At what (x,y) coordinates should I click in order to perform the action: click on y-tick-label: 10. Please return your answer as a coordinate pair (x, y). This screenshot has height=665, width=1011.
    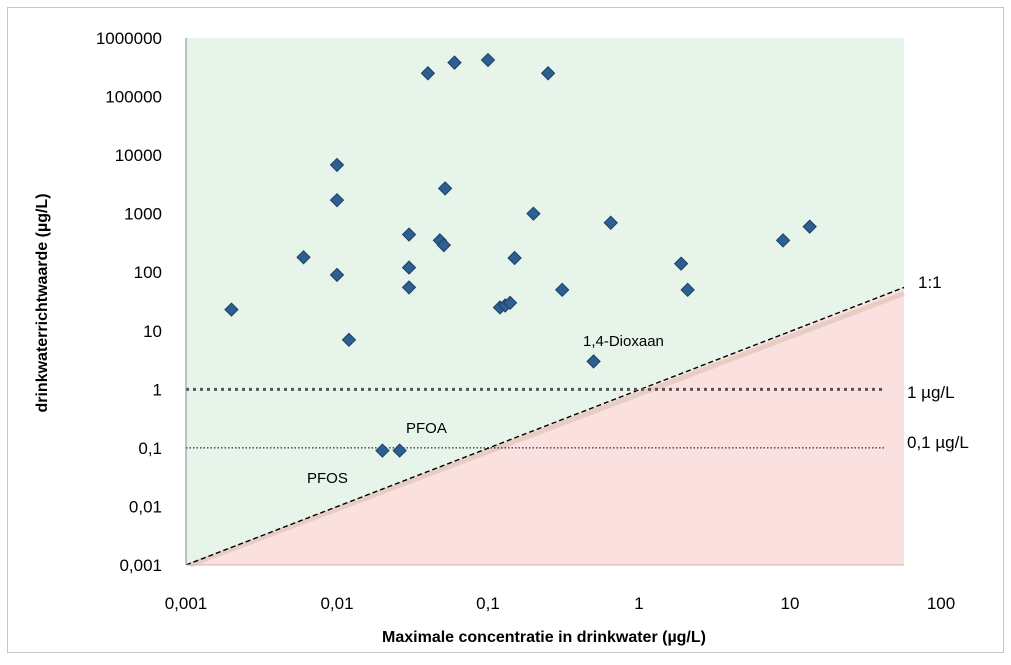
    Looking at the image, I should click on (152, 331).